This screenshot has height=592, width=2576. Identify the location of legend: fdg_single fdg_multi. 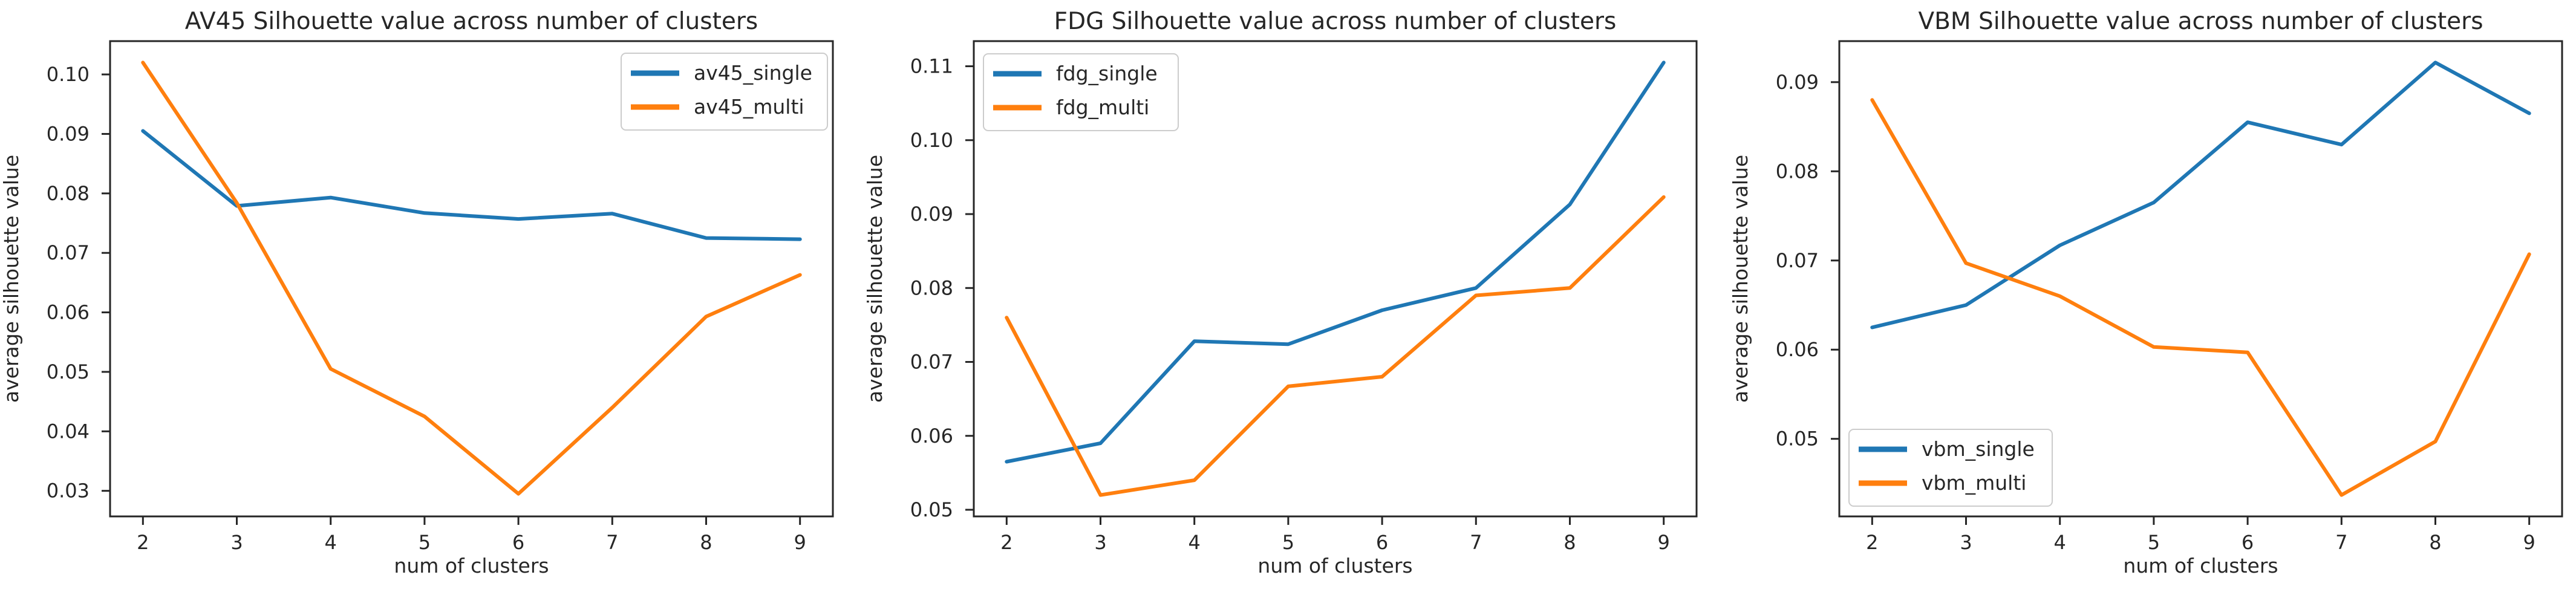
(1081, 92).